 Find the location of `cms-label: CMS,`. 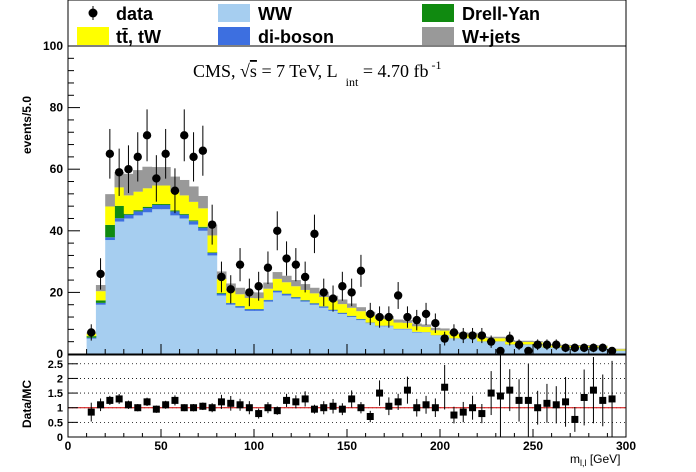

cms-label: CMS, is located at coordinates (216, 71).